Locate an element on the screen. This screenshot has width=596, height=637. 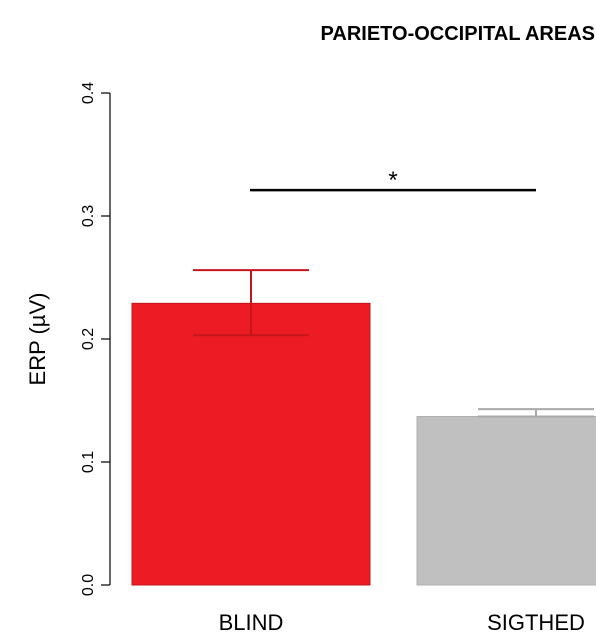
category-label: BLIND is located at coordinates (251, 622).